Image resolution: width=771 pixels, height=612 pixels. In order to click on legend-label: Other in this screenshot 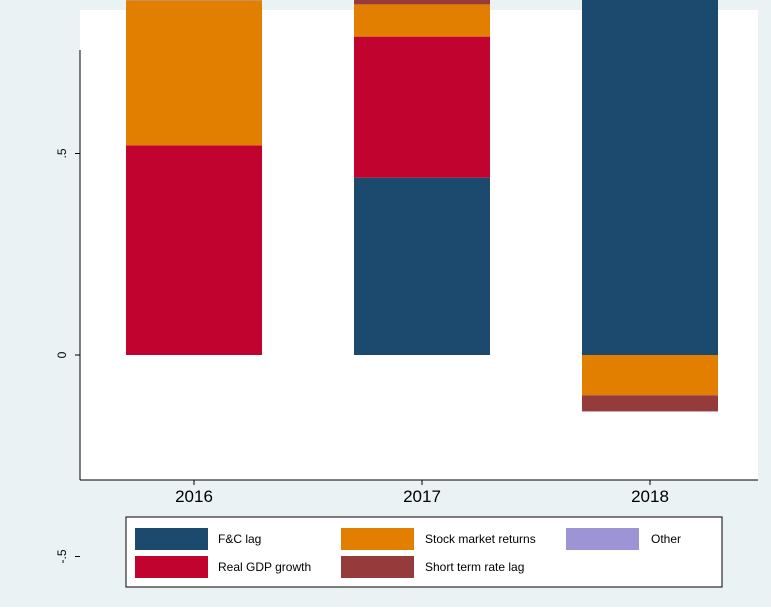, I will do `click(666, 539)`.